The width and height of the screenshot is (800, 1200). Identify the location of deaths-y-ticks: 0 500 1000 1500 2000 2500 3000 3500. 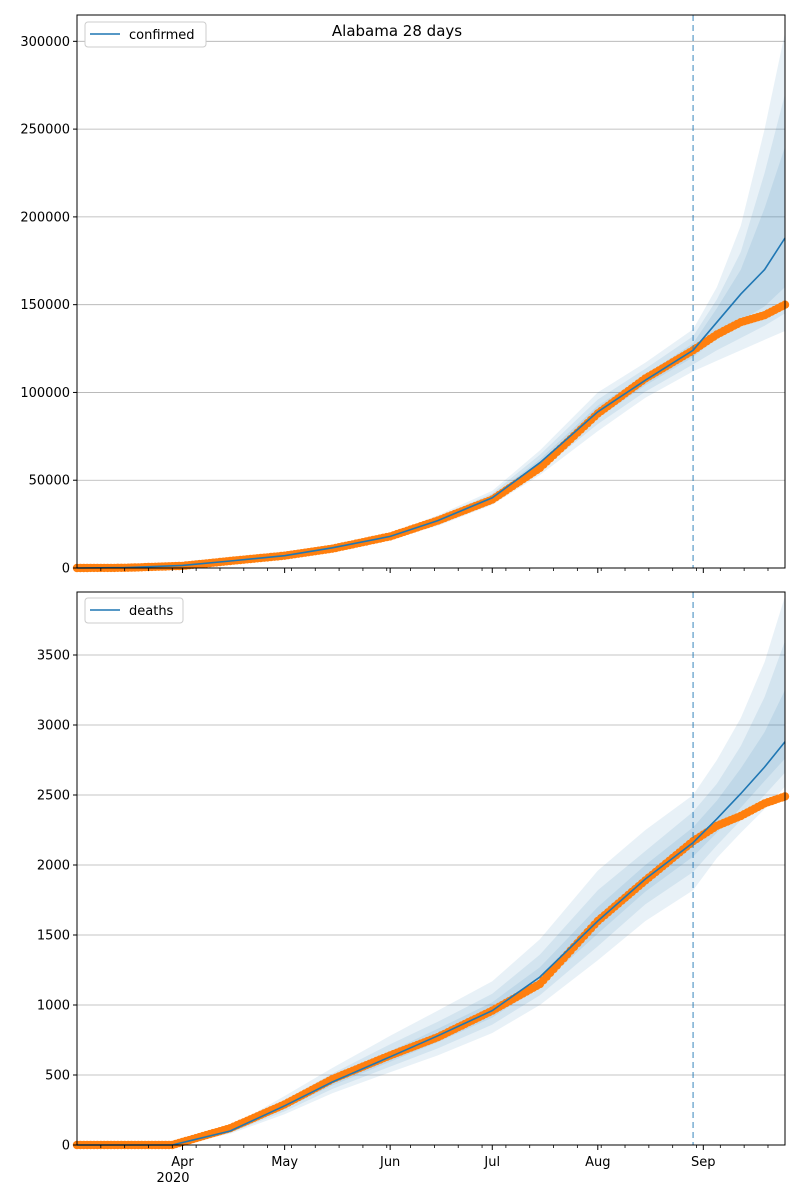
(57, 901).